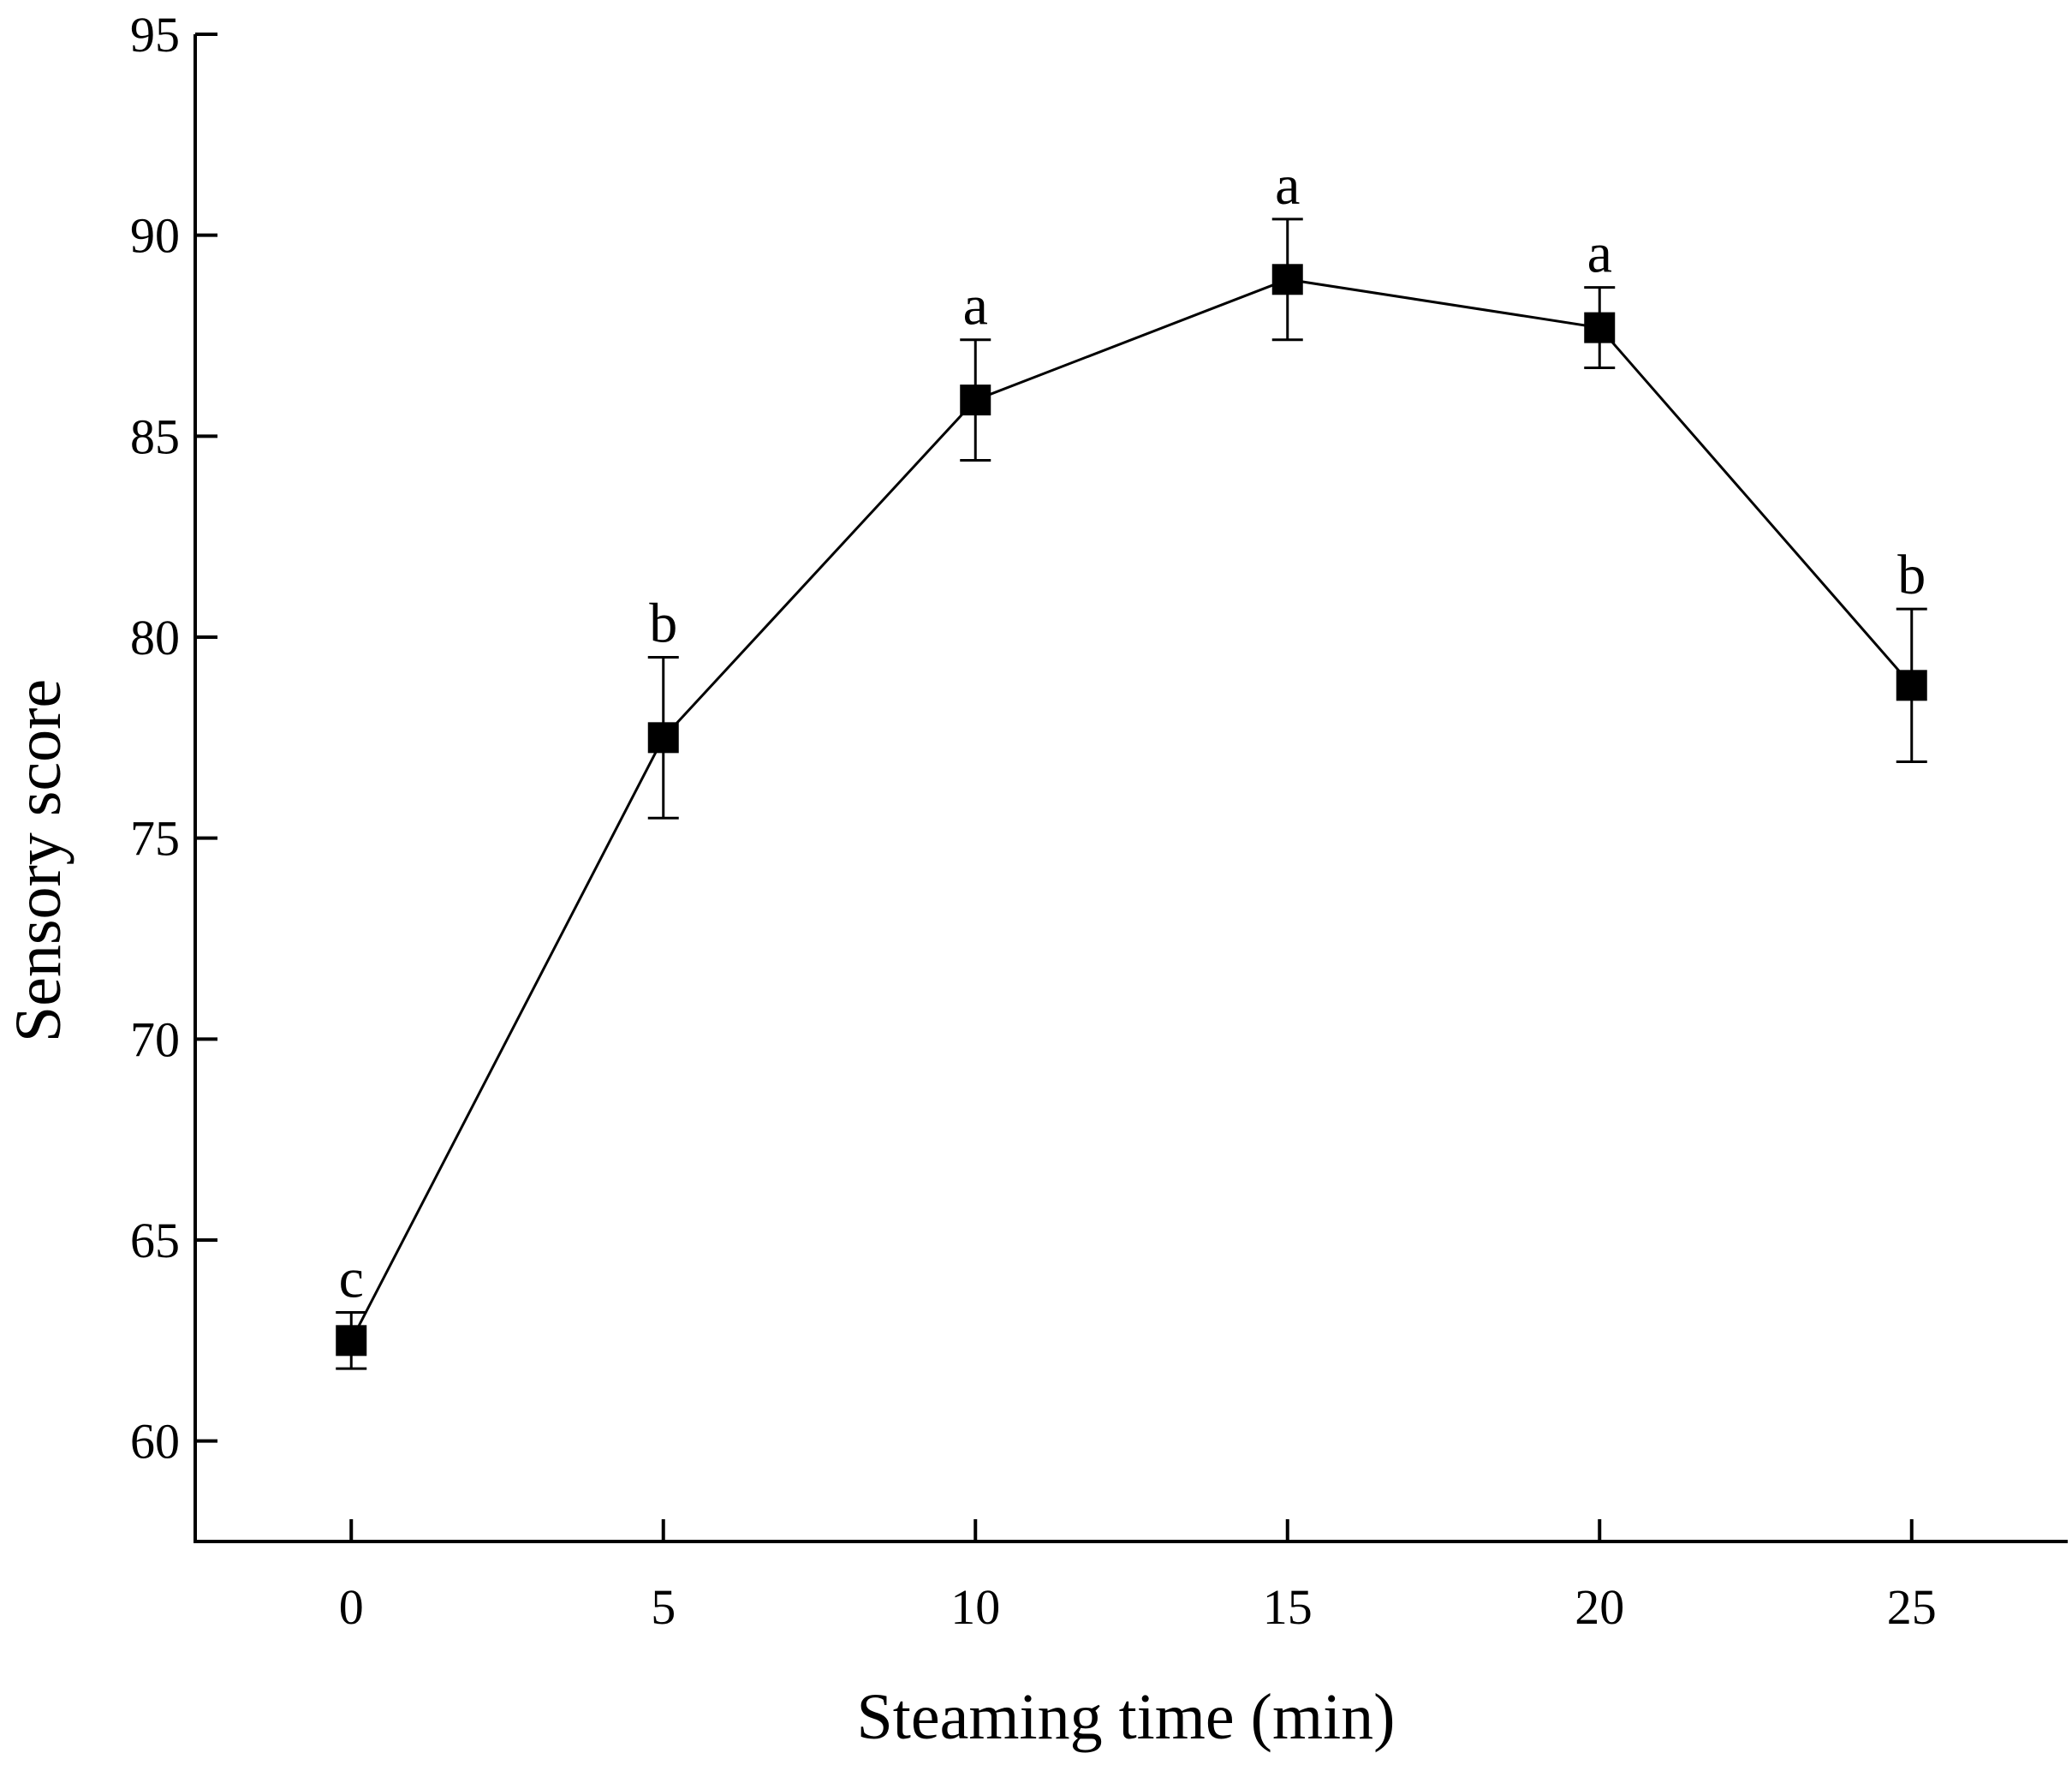 The height and width of the screenshot is (1771, 2072). What do you see at coordinates (155, 436) in the screenshot?
I see `y-tick-label: 85` at bounding box center [155, 436].